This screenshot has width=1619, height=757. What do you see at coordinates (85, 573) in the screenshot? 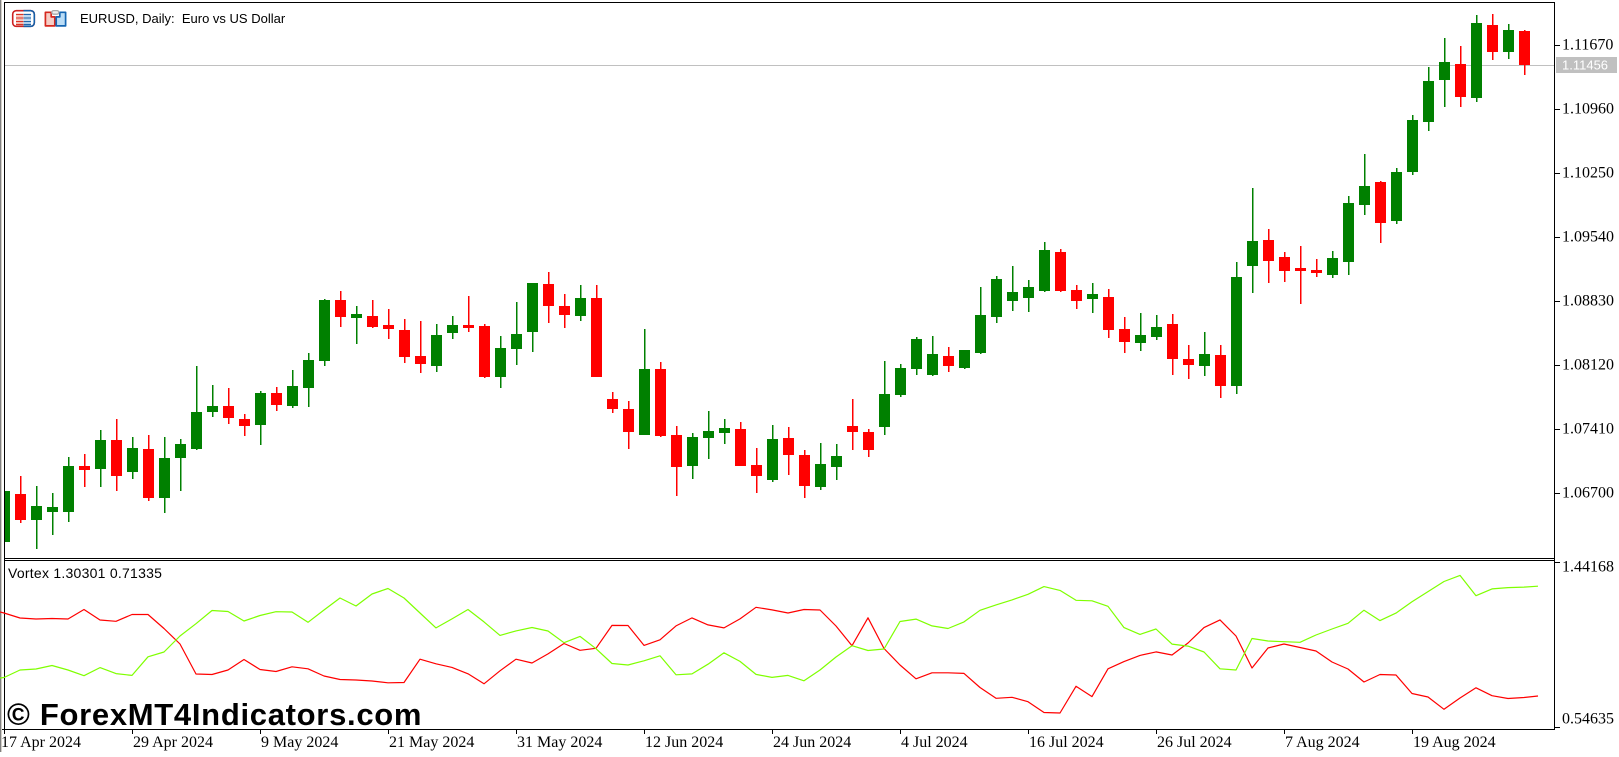
I see `svg-text: Vortex 1.30301 0.71335` at bounding box center [85, 573].